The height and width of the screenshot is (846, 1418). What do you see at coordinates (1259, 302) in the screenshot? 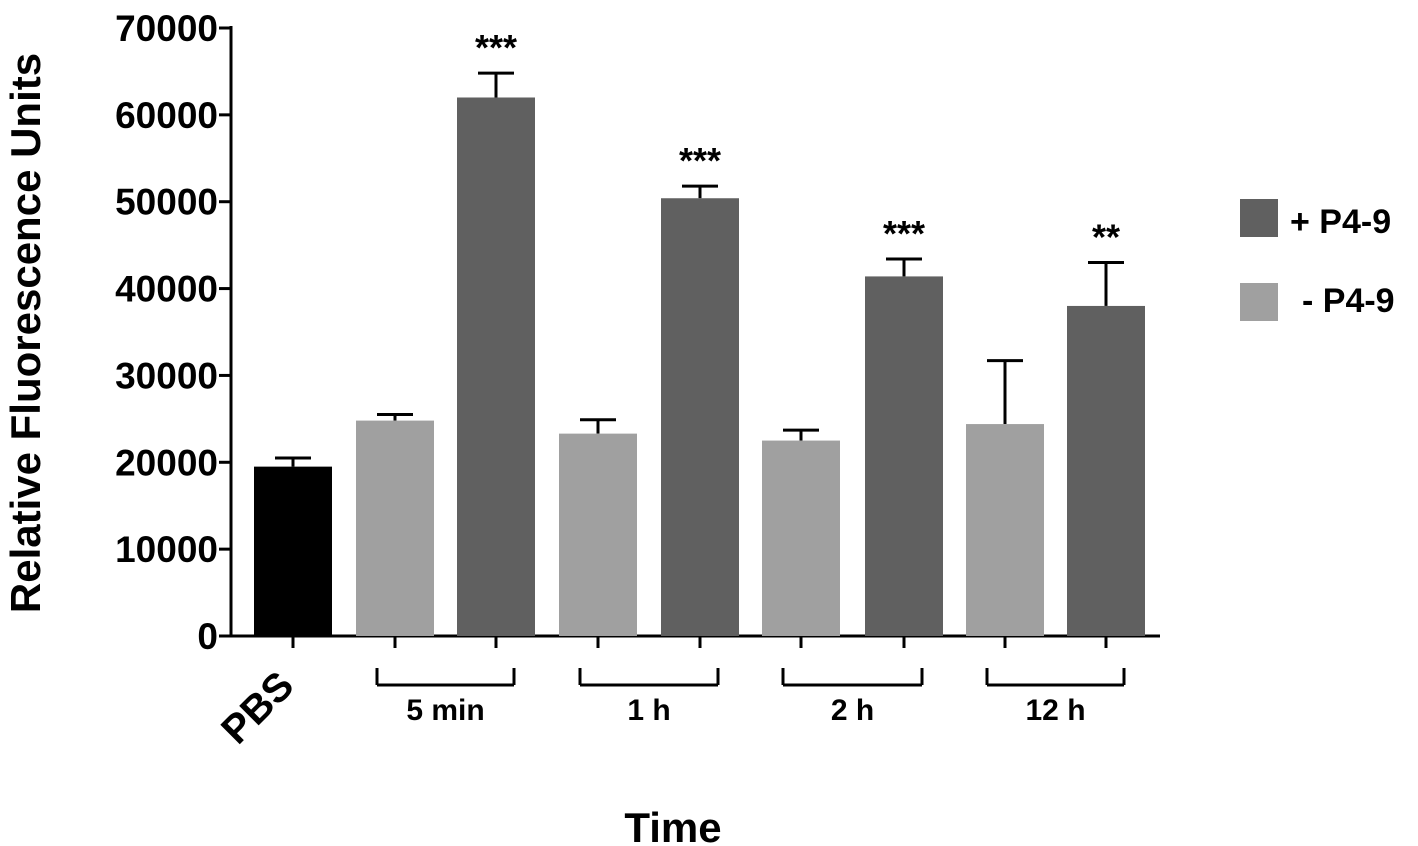
I see `legend-swatch-minus` at bounding box center [1259, 302].